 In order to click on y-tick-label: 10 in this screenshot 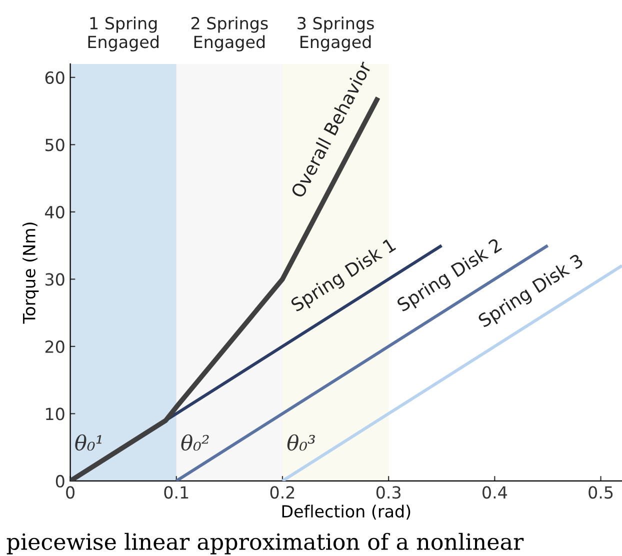, I will do `click(55, 414)`.